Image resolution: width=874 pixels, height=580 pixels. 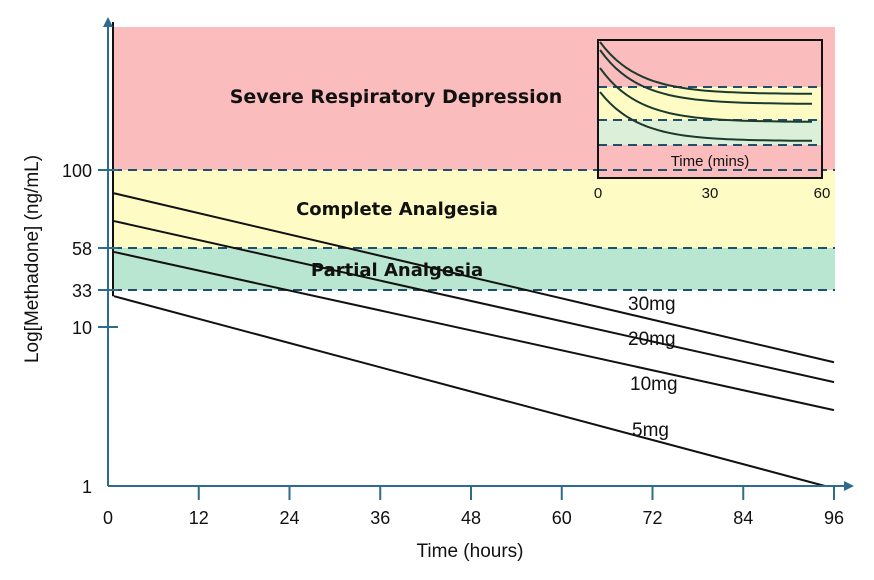 I want to click on zone-label-severe: Severe Respiratory Depression, so click(x=396, y=97).